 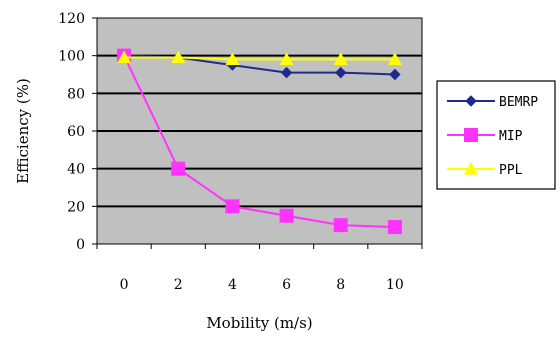 I want to click on x-tick-label: 0, so click(x=124, y=285).